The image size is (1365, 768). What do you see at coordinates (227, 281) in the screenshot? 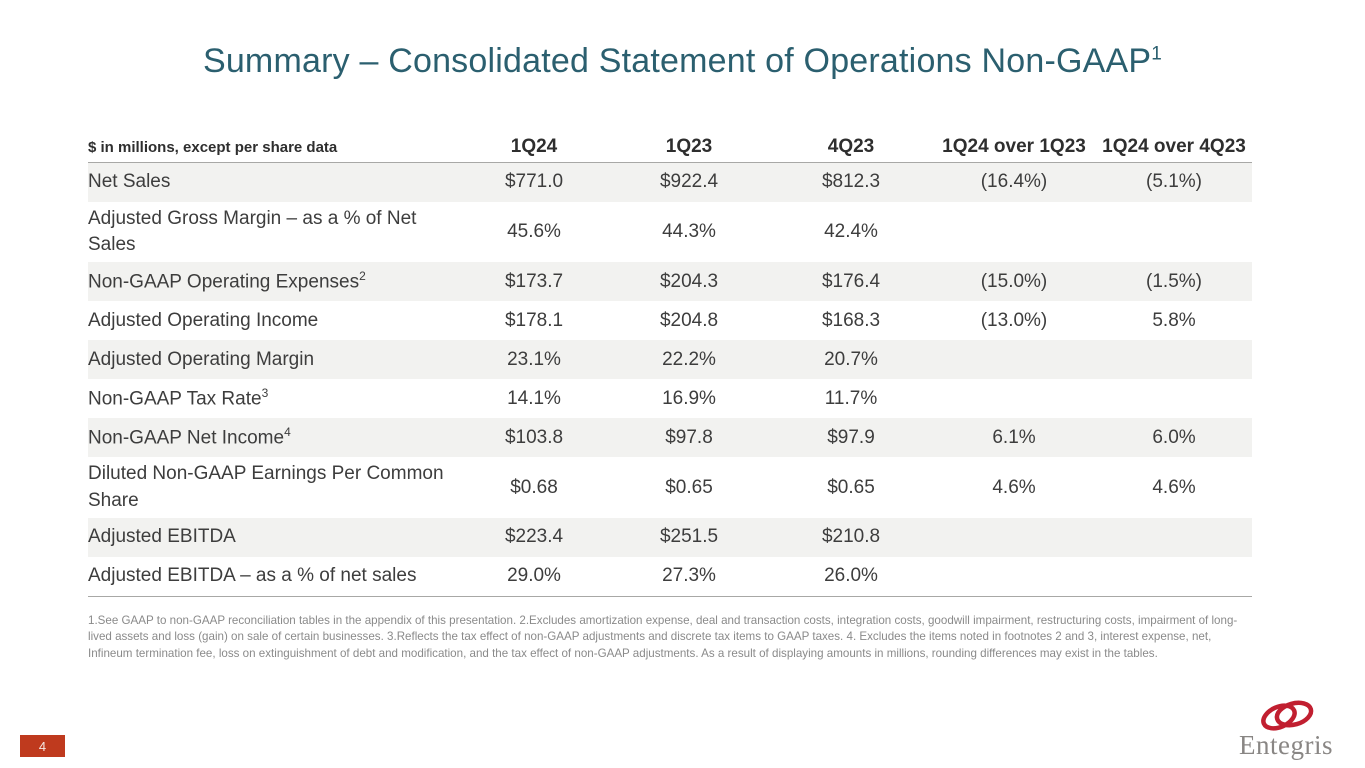
I see `row-label: Non-GAAP Operating Expenses2` at bounding box center [227, 281].